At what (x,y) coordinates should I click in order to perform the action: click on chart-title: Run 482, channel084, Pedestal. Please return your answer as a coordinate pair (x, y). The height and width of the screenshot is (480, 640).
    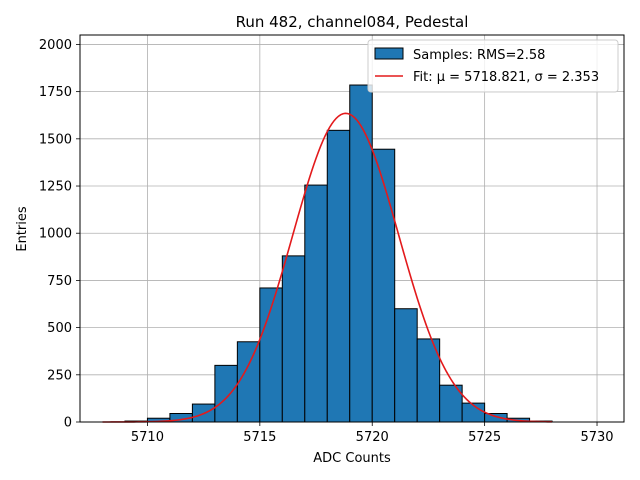
    Looking at the image, I should click on (352, 22).